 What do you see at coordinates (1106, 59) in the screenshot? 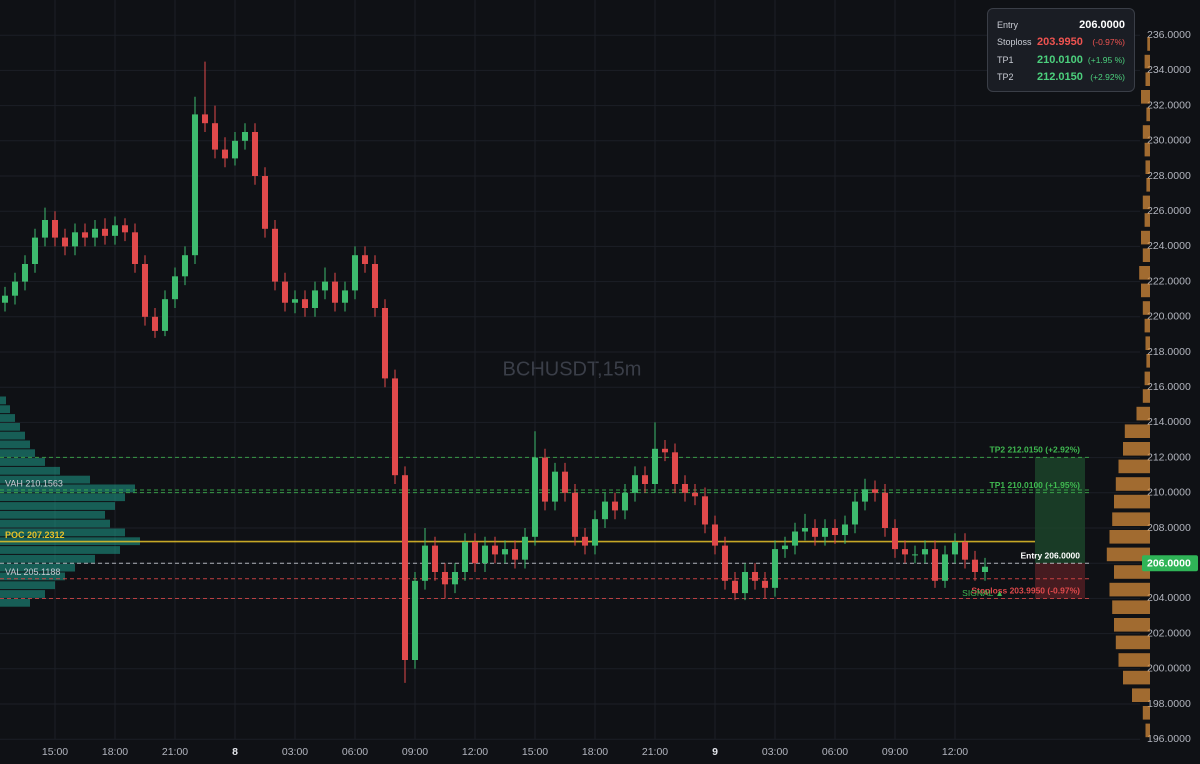
I see `panel-change: (+1.95 %)` at bounding box center [1106, 59].